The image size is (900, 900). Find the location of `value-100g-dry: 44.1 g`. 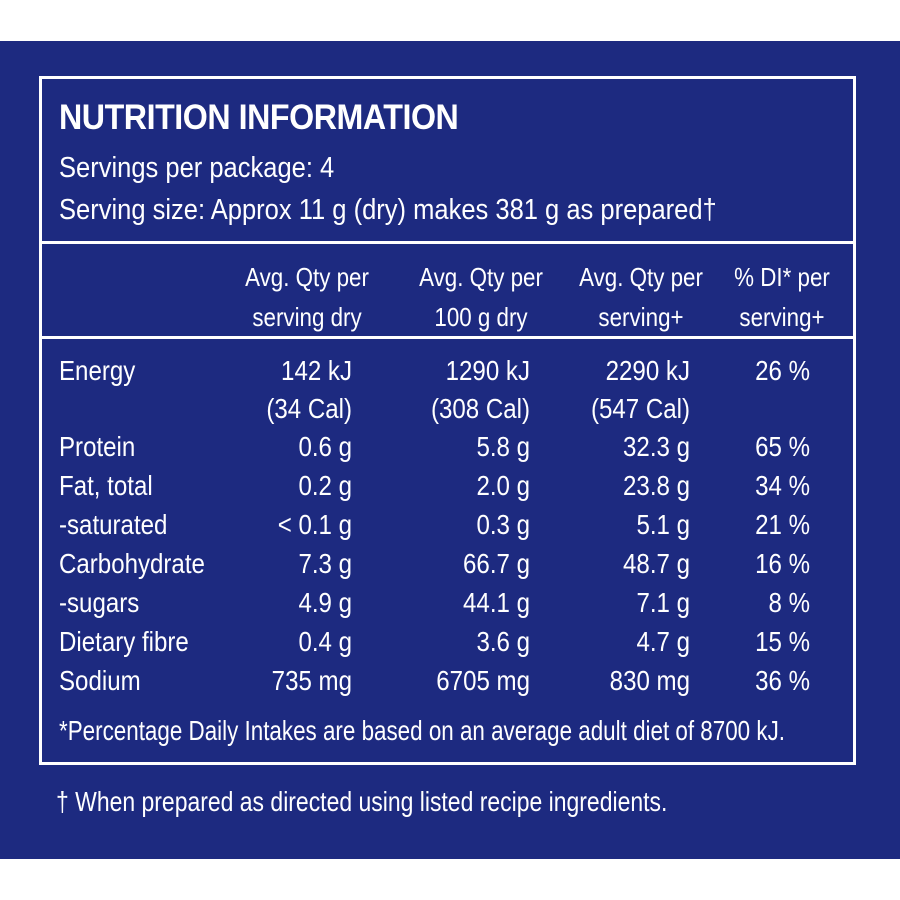

value-100g-dry: 44.1 g is located at coordinates (496, 602).